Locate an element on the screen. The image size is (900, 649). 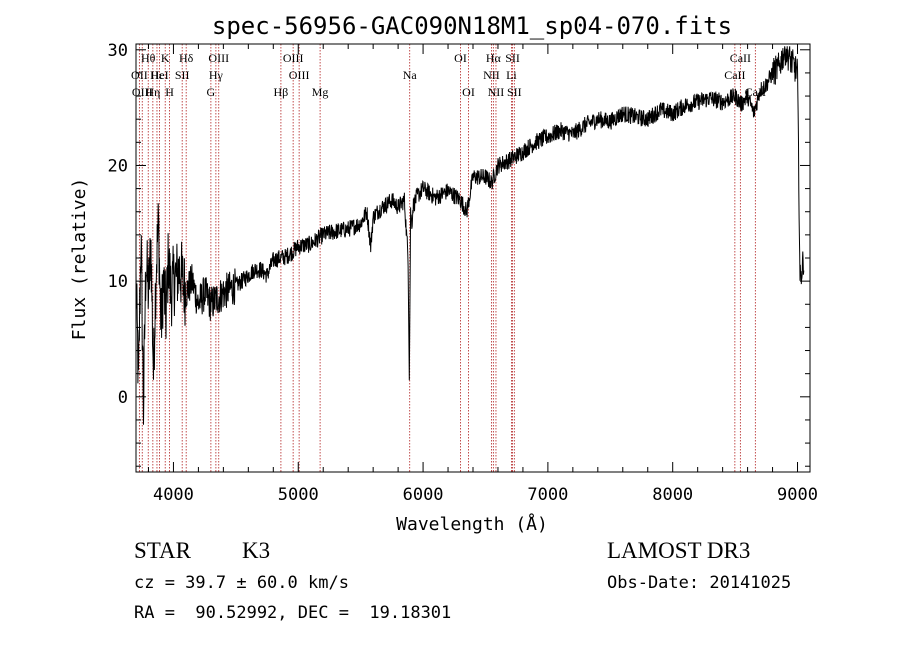
survey-name: LAMOST DR3 is located at coordinates (679, 550).